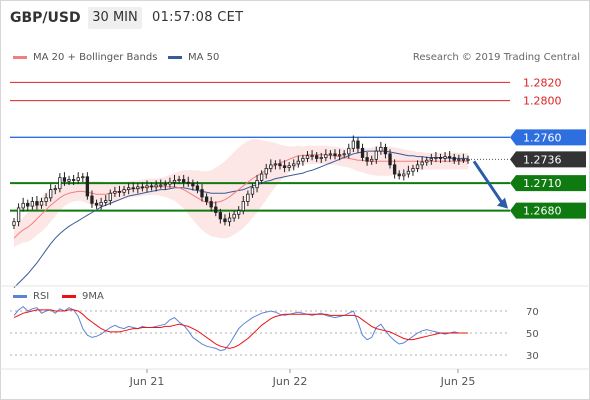 This screenshot has height=400, width=590. What do you see at coordinates (20, 296) in the screenshot?
I see `legend-rsi-swatch` at bounding box center [20, 296].